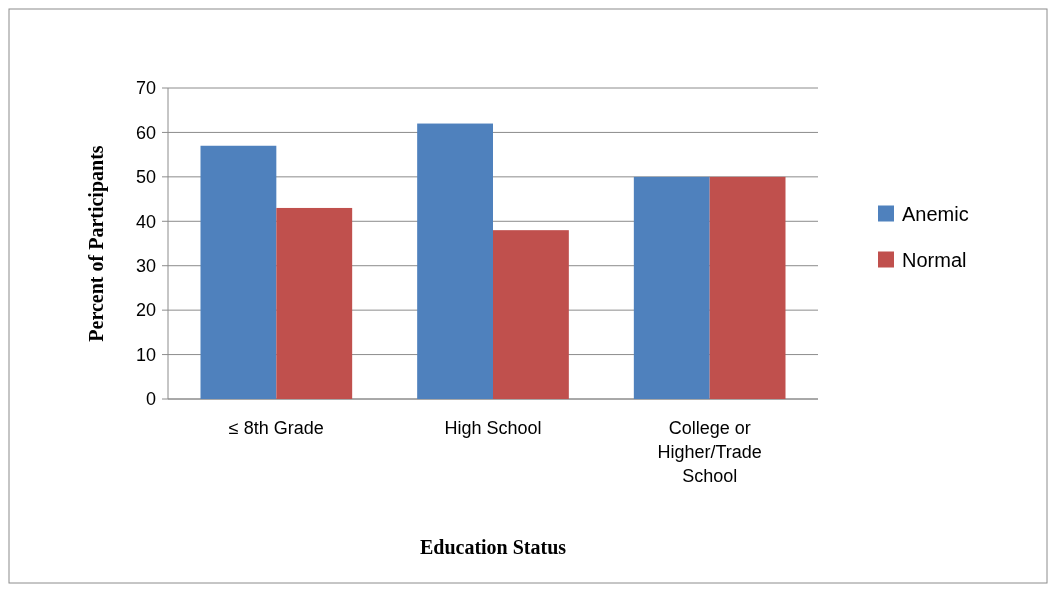 Image resolution: width=1055 pixels, height=592 pixels. I want to click on y-tick-label: 30, so click(145, 266).